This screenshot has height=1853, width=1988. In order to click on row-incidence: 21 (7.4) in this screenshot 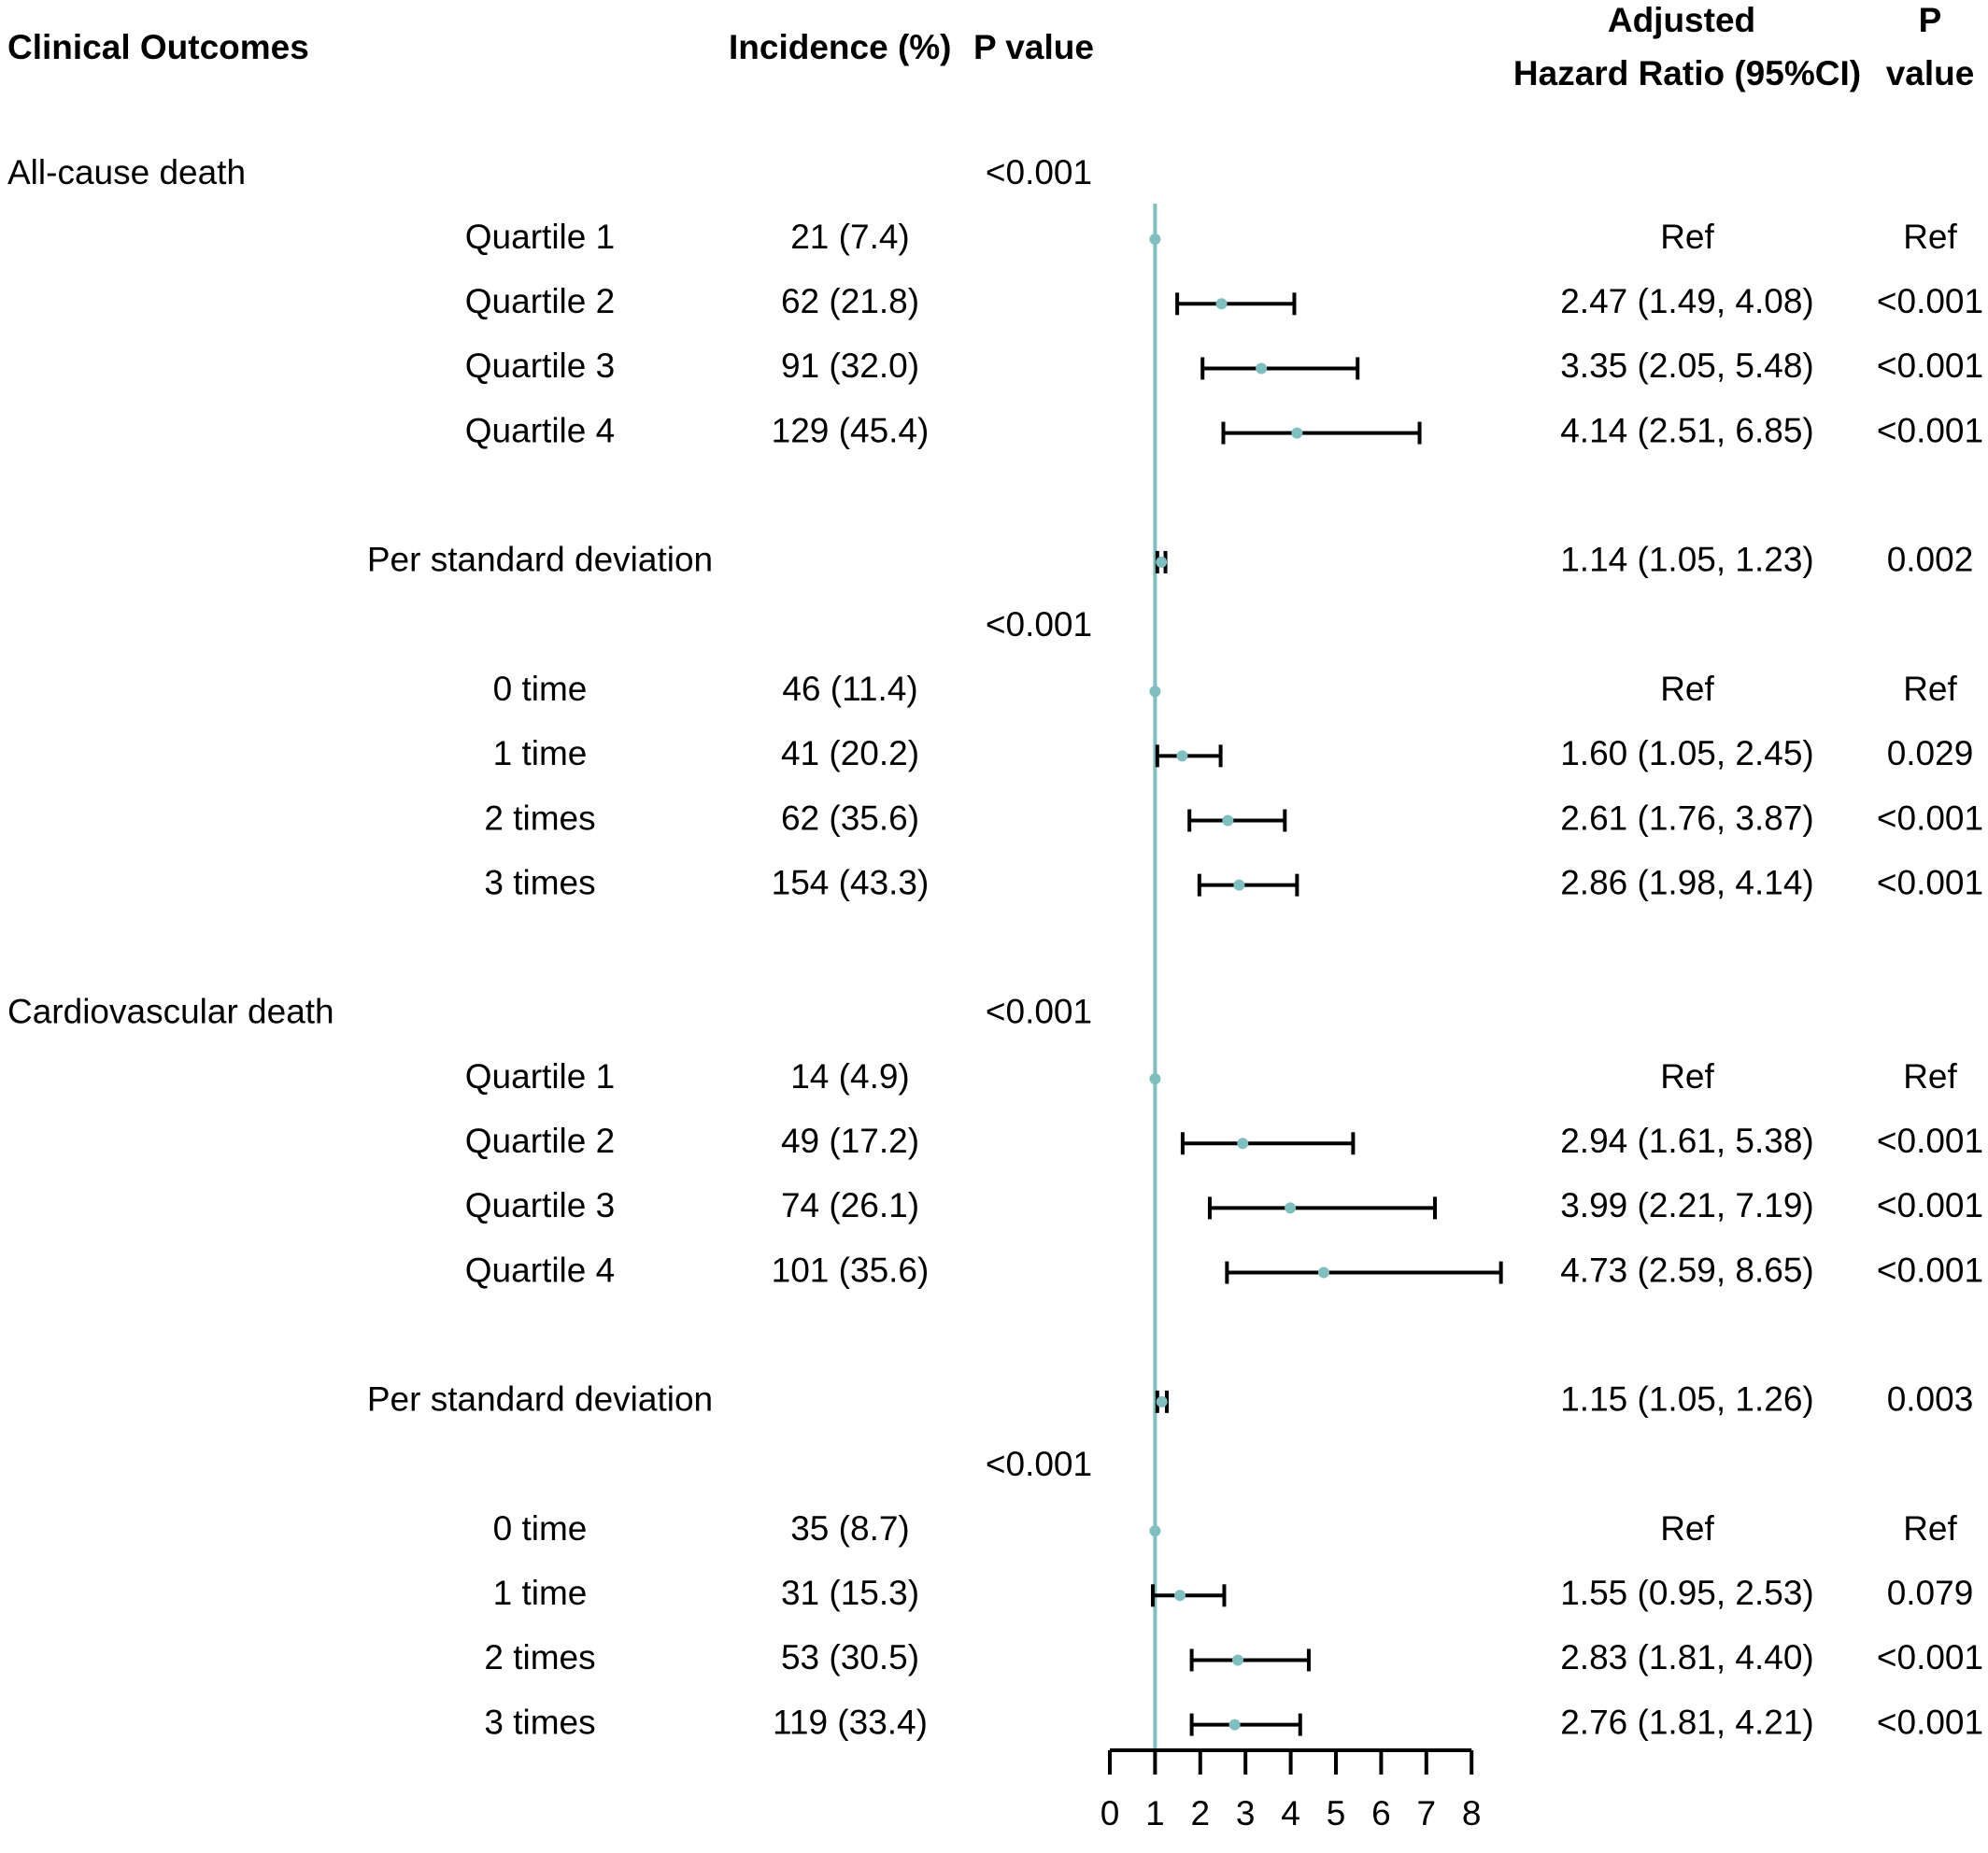, I will do `click(850, 237)`.